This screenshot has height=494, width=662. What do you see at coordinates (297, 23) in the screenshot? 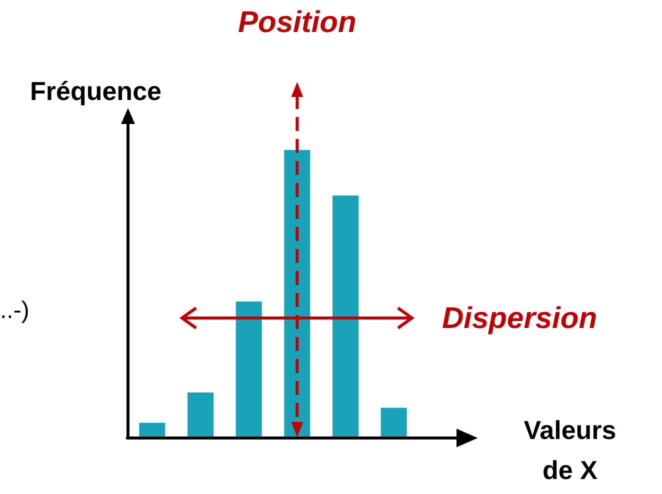
I see `text: Position` at bounding box center [297, 23].